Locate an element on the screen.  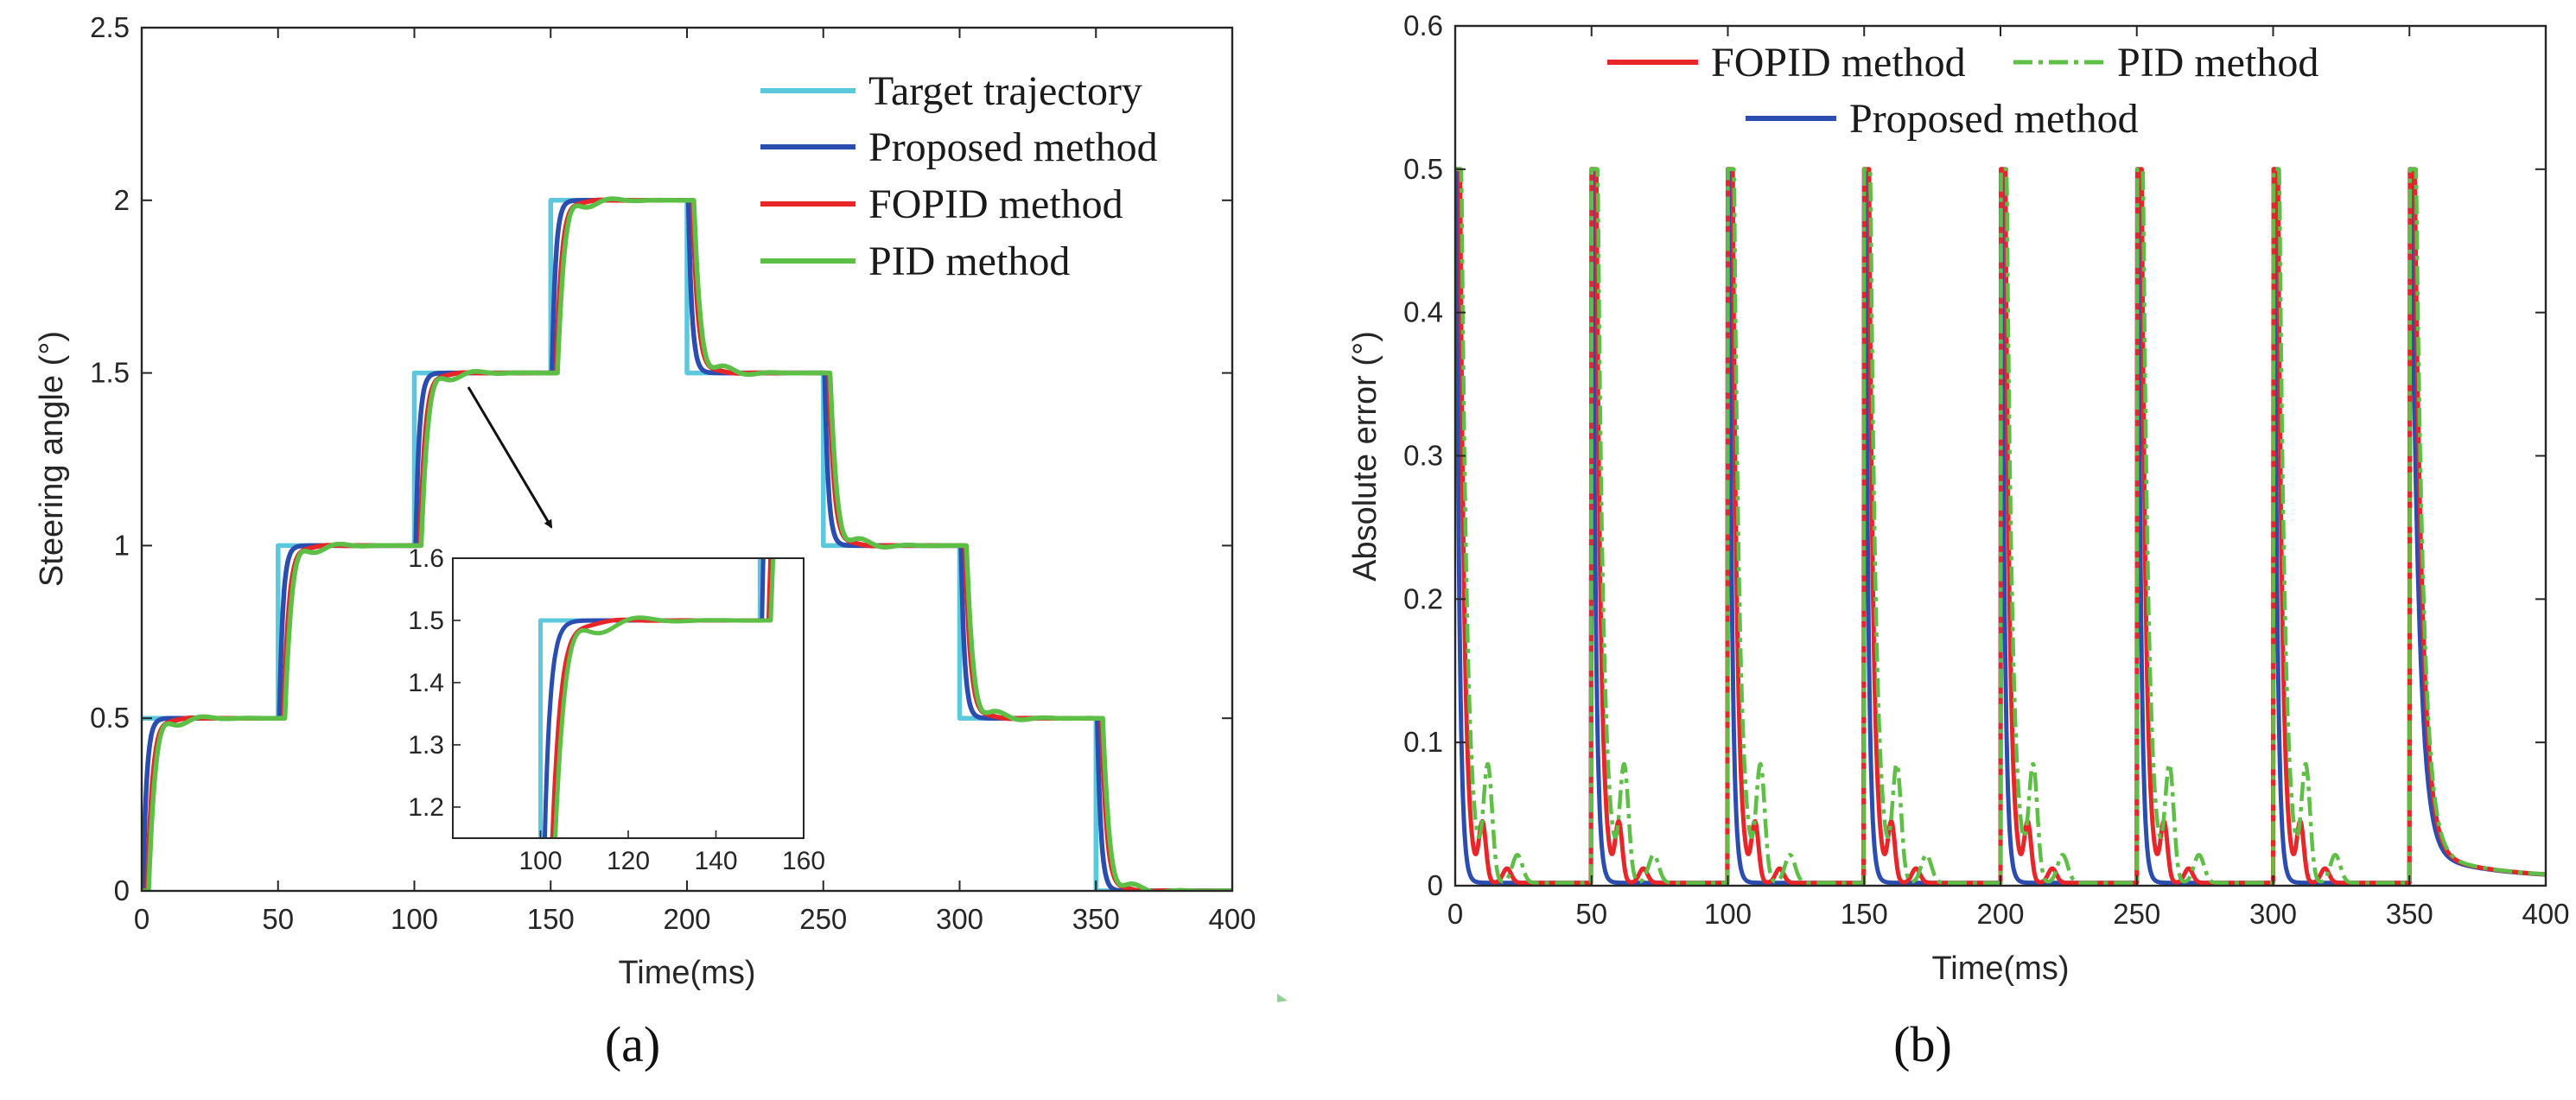
panel-b-y-tick-label: 0.4 is located at coordinates (1423, 312).